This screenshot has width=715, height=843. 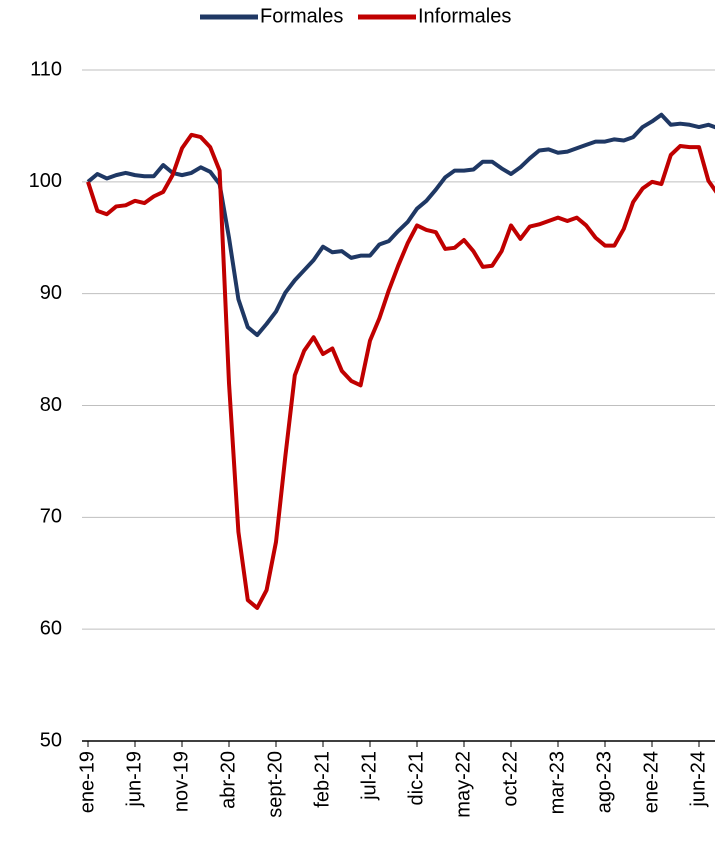 I want to click on x-tick-label: oct-22, so click(x=510, y=779).